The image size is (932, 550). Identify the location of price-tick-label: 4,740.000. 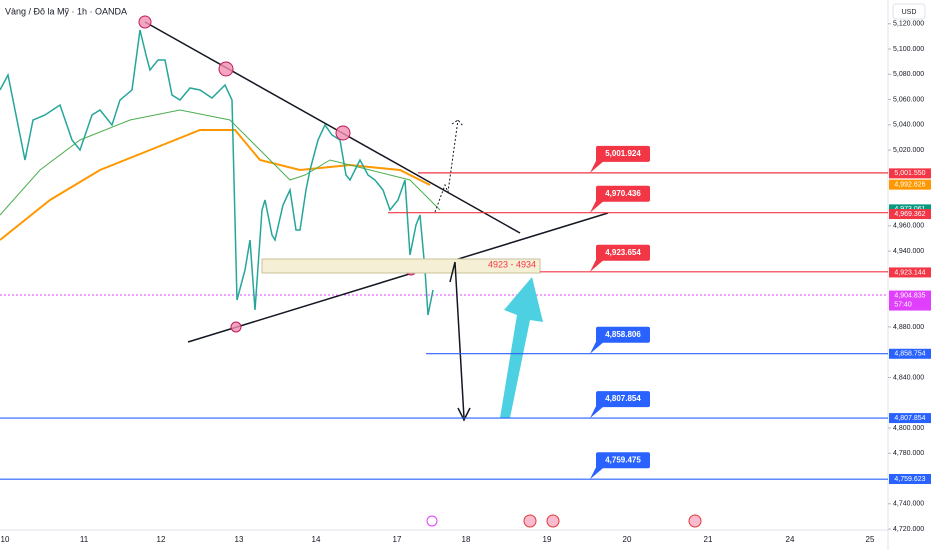
(908, 504).